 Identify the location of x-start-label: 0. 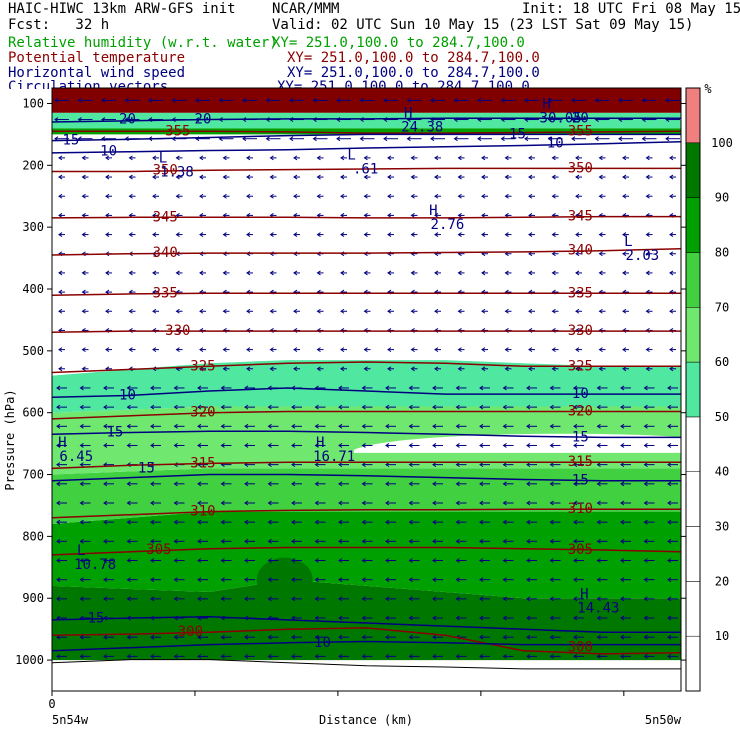
(51, 704).